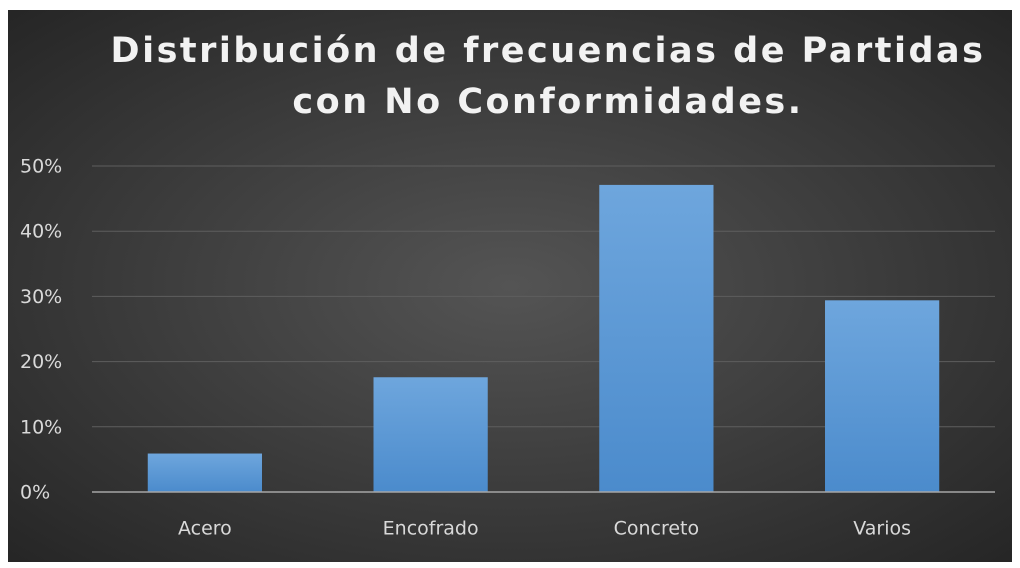 The width and height of the screenshot is (1020, 568). Describe the element at coordinates (882, 529) in the screenshot. I see `x-tick-label: Varios` at that location.